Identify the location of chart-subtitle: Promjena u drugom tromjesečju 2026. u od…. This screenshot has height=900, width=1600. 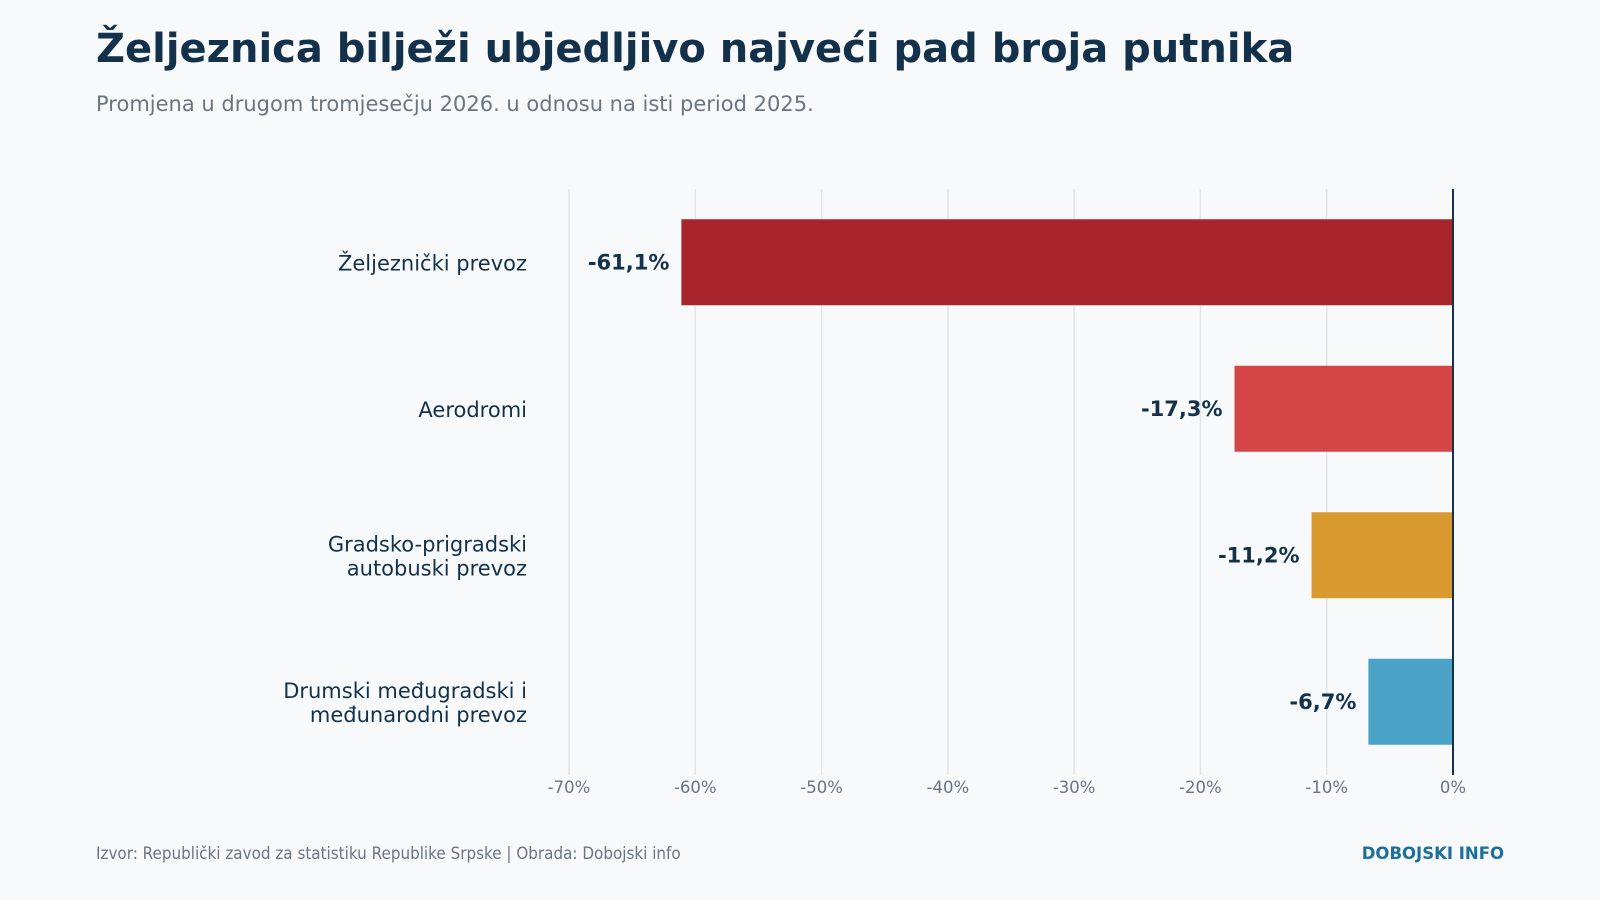
(455, 104).